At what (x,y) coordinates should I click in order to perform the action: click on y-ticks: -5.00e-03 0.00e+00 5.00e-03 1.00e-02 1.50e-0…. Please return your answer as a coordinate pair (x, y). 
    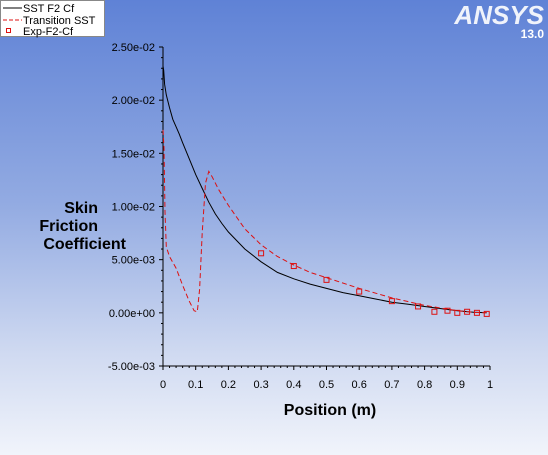
    Looking at the image, I should click on (135, 207).